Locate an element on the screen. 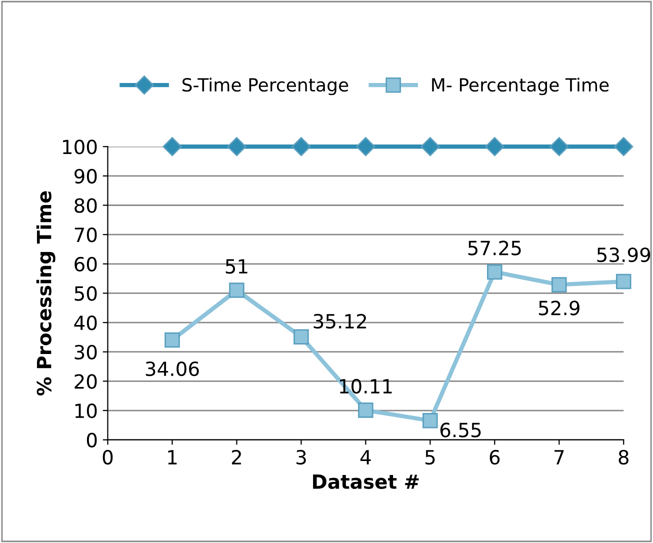 This screenshot has width=653, height=543. x-tick-label: 2 is located at coordinates (236, 457).